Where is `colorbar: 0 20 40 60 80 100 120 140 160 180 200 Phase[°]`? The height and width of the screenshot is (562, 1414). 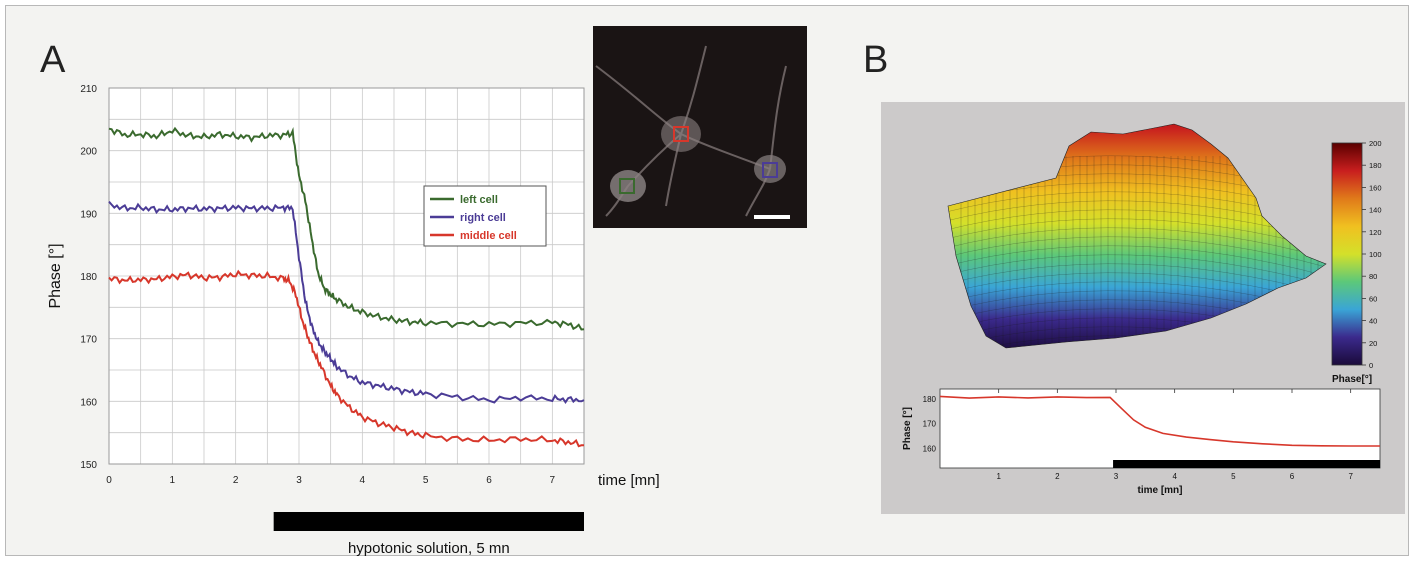 colorbar: 0 20 40 60 80 100 120 140 160 180 200 Phase[°] is located at coordinates (1356, 262).